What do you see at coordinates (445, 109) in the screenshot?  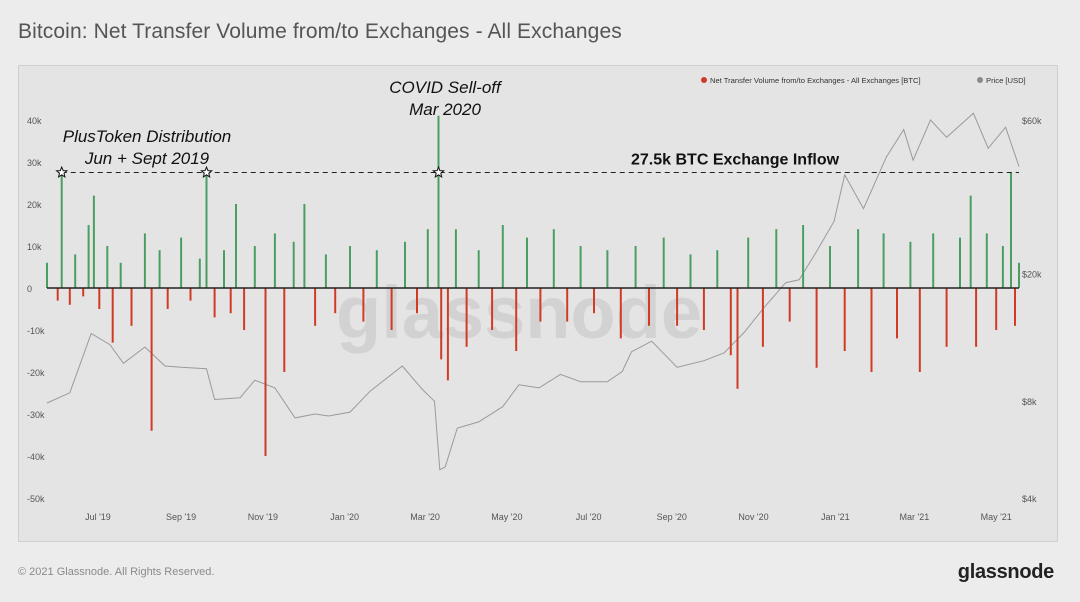 I see `annotation-covid-line2: Mar 2020` at bounding box center [445, 109].